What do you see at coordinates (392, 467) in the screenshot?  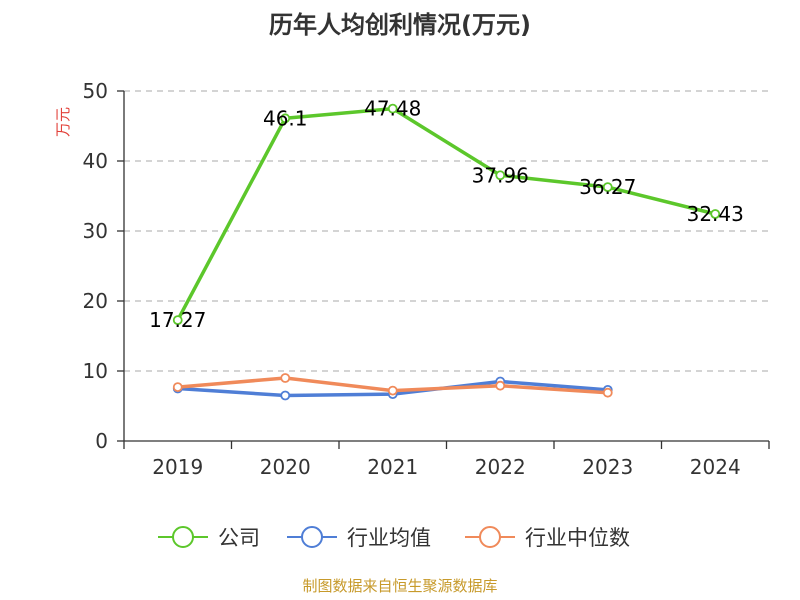 I see `x-tick-label-2021: 2021` at bounding box center [392, 467].